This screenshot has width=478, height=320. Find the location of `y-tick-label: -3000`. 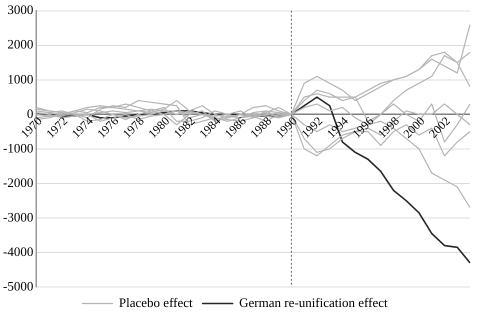

y-tick-label: -3000 is located at coordinates (18, 216).